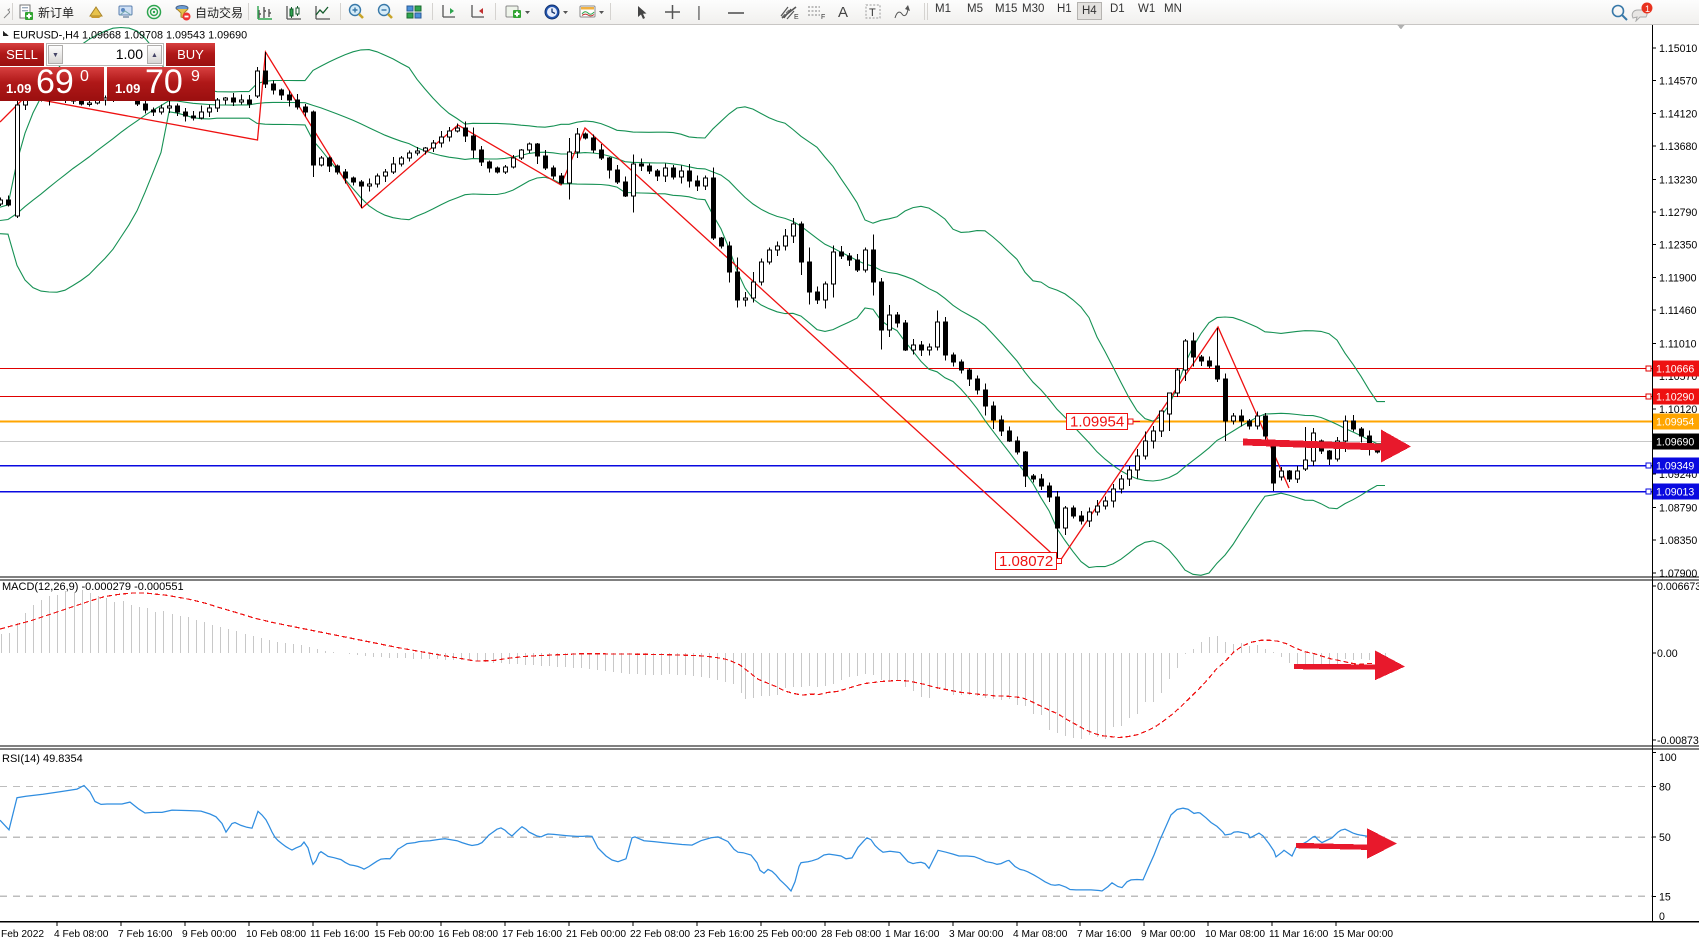  Describe the element at coordinates (1675, 467) in the screenshot. I see `svg-text: 1.09349` at that location.